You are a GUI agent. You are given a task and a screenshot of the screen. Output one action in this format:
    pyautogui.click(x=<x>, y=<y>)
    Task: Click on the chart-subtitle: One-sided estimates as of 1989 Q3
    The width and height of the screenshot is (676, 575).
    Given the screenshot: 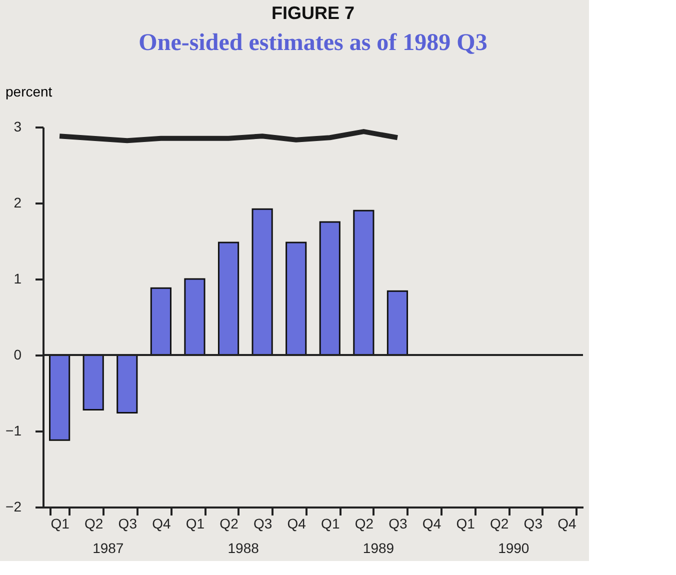 What is the action you would take?
    pyautogui.click(x=313, y=43)
    